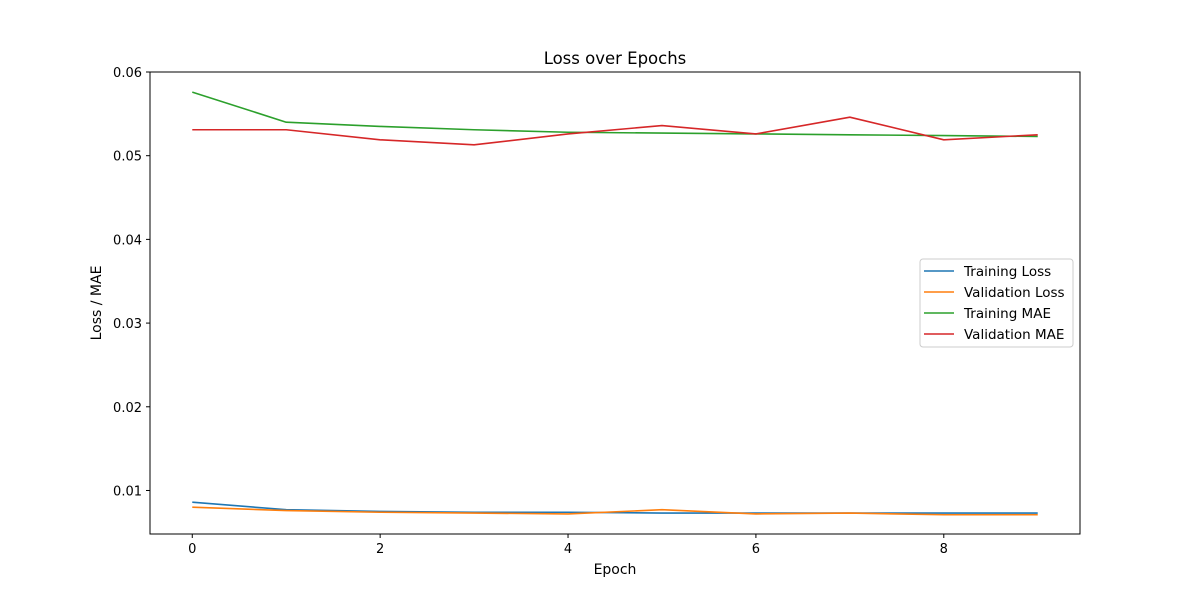  What do you see at coordinates (380, 549) in the screenshot?
I see `x-tick-label: 2` at bounding box center [380, 549].